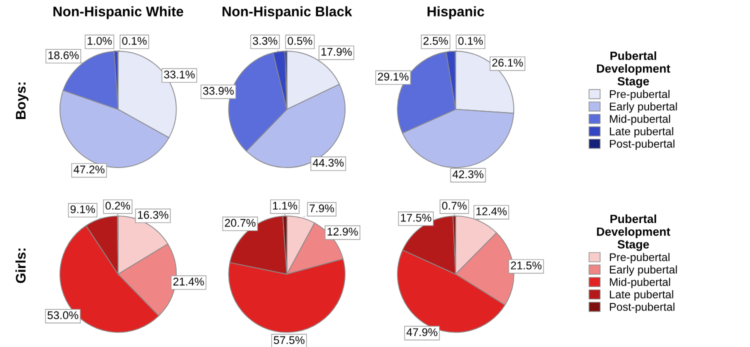  I want to click on data-label: 17.5%, so click(416, 218).